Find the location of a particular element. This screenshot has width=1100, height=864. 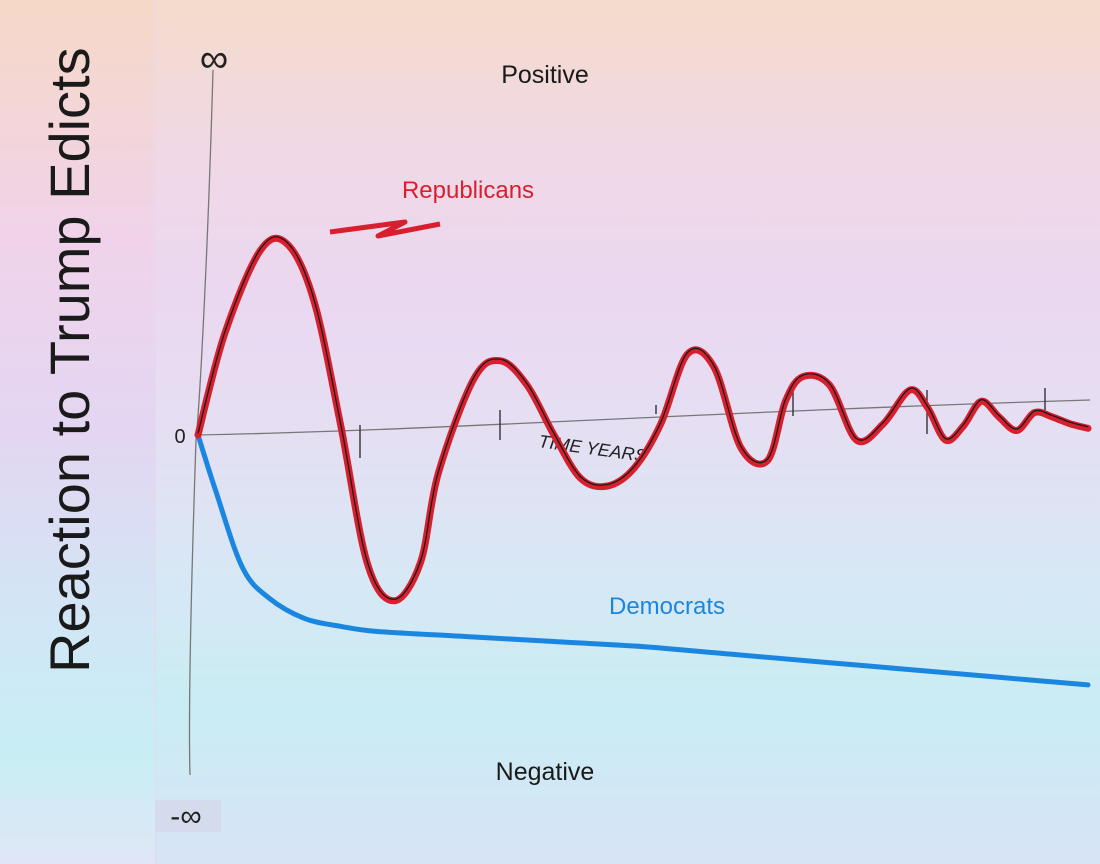

left-panel is located at coordinates (77, 432).